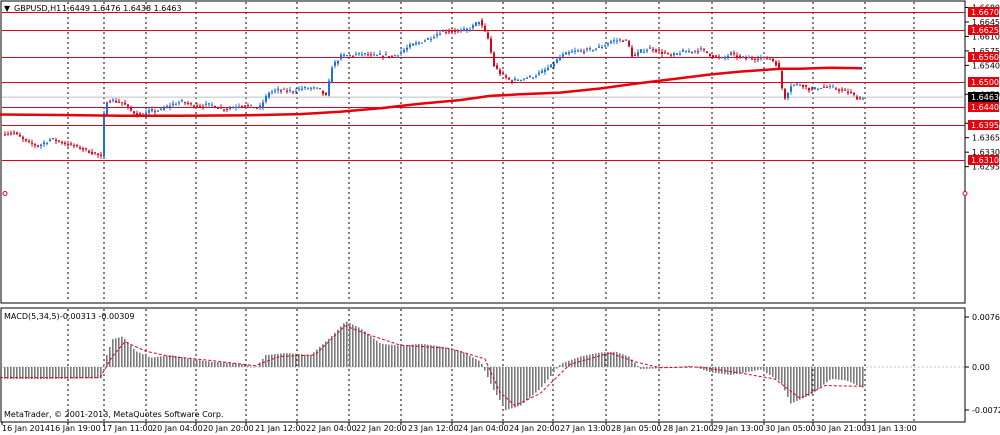  I want to click on time-tick-label: 31 Jan 13:00, so click(891, 428).